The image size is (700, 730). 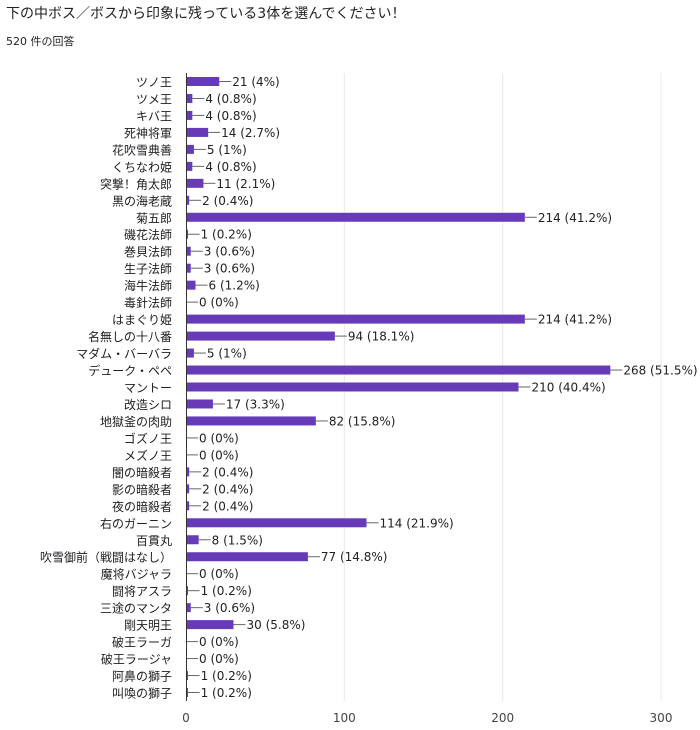 What do you see at coordinates (381, 337) in the screenshot?
I see `data-label: 94 (18.1%)` at bounding box center [381, 337].